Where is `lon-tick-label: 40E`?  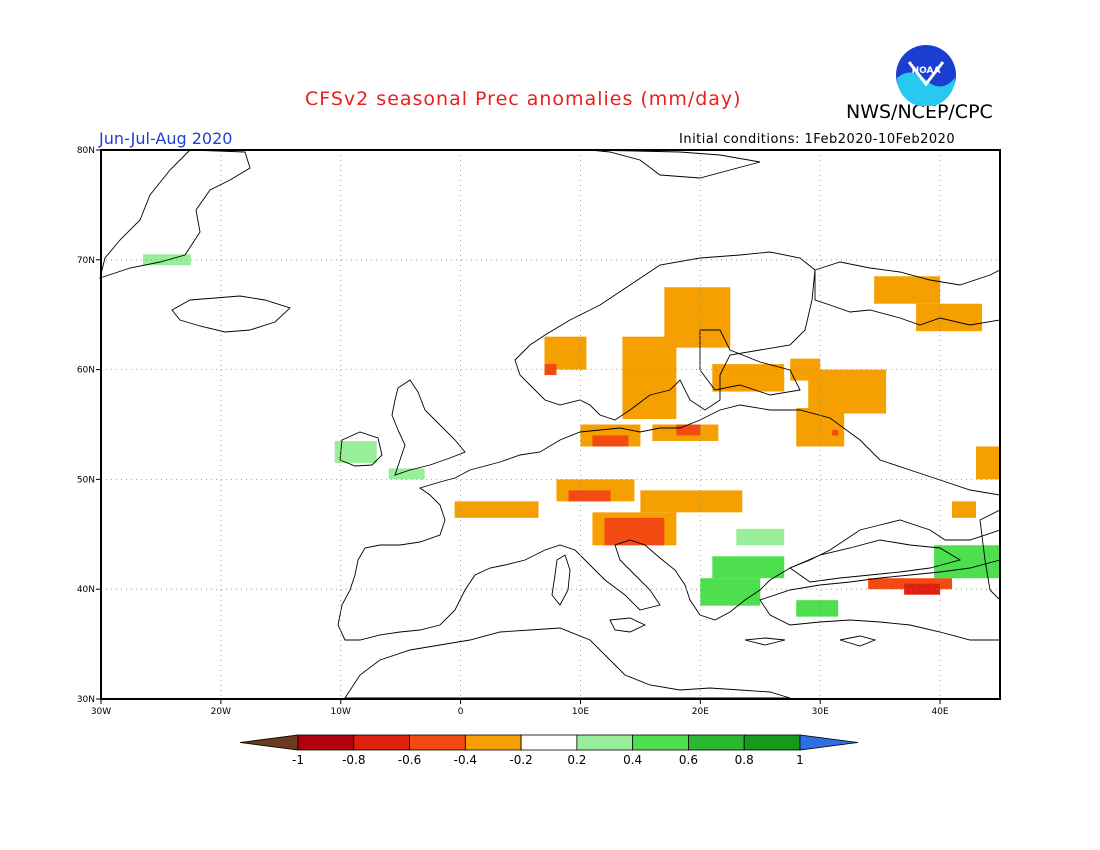
lon-tick-label: 40E is located at coordinates (939, 712).